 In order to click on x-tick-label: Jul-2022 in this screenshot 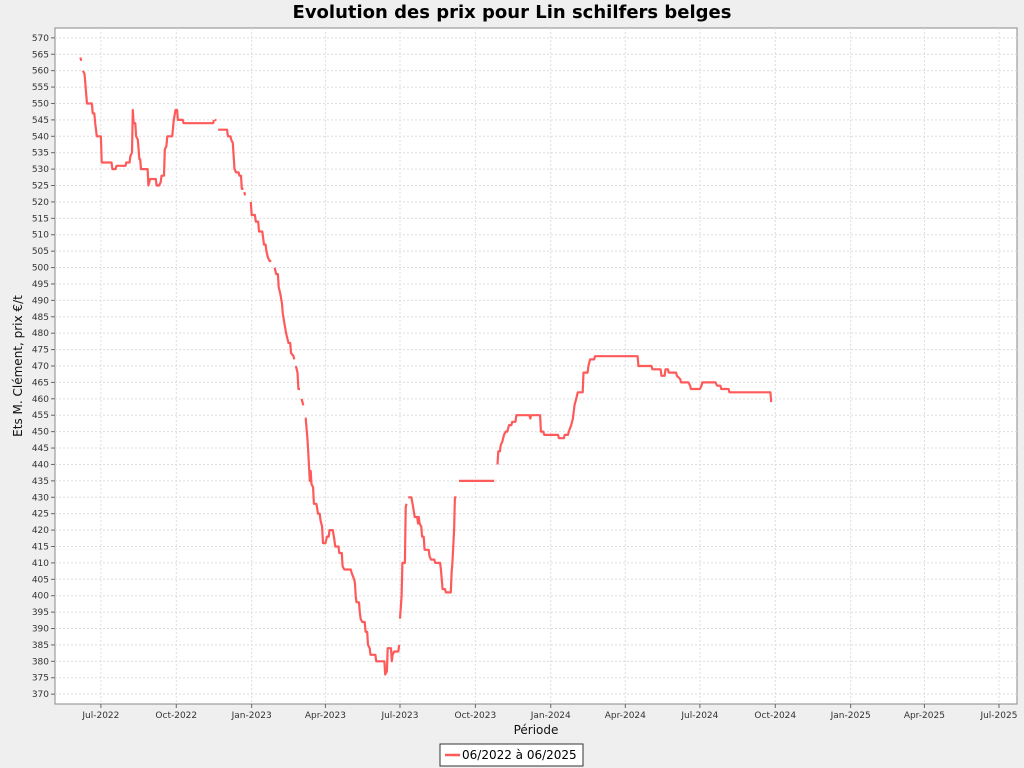, I will do `click(100, 716)`.